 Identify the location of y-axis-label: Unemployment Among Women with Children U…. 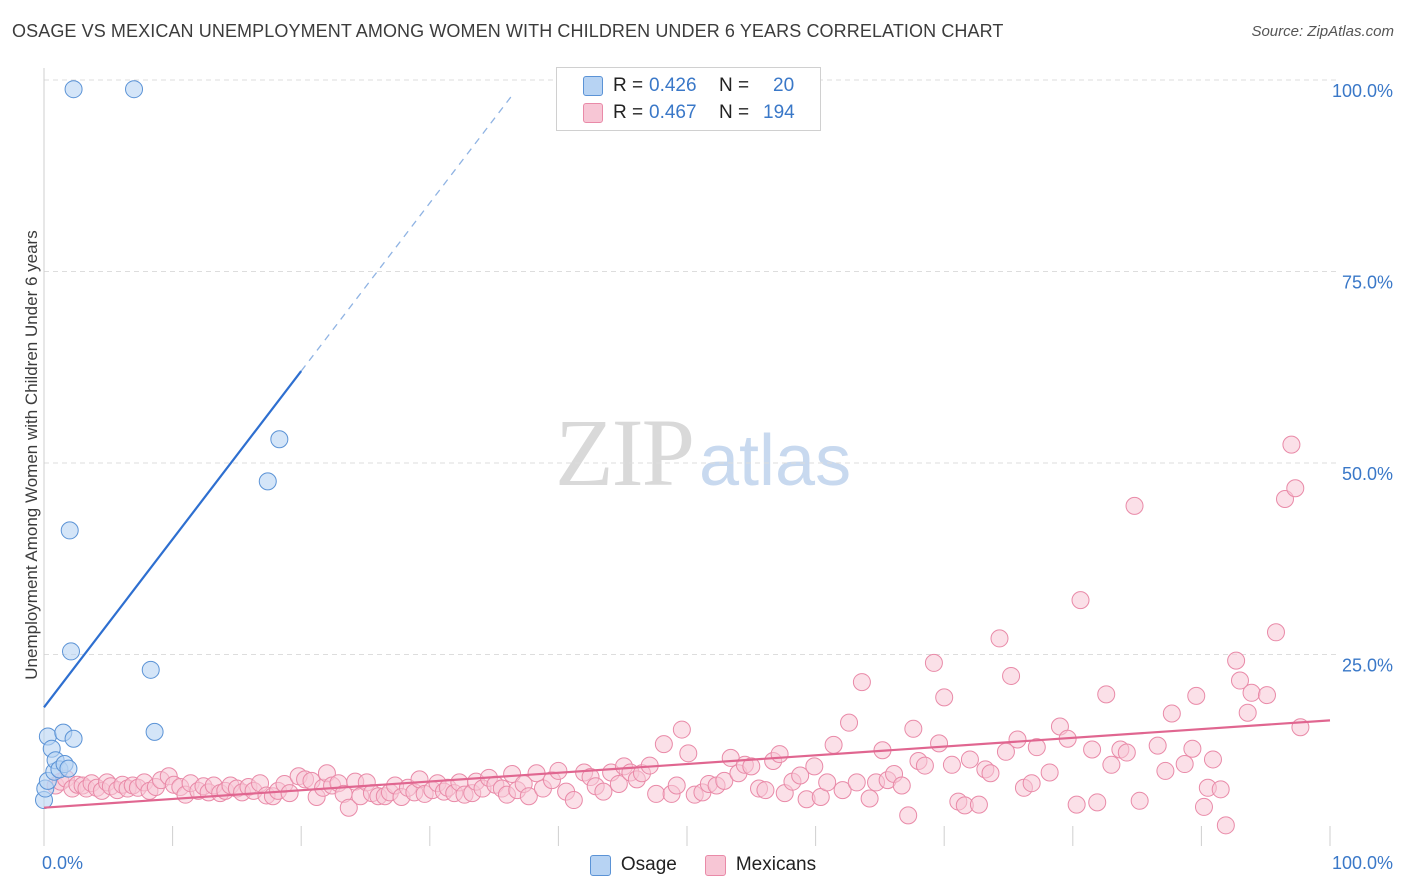
(31, 455).